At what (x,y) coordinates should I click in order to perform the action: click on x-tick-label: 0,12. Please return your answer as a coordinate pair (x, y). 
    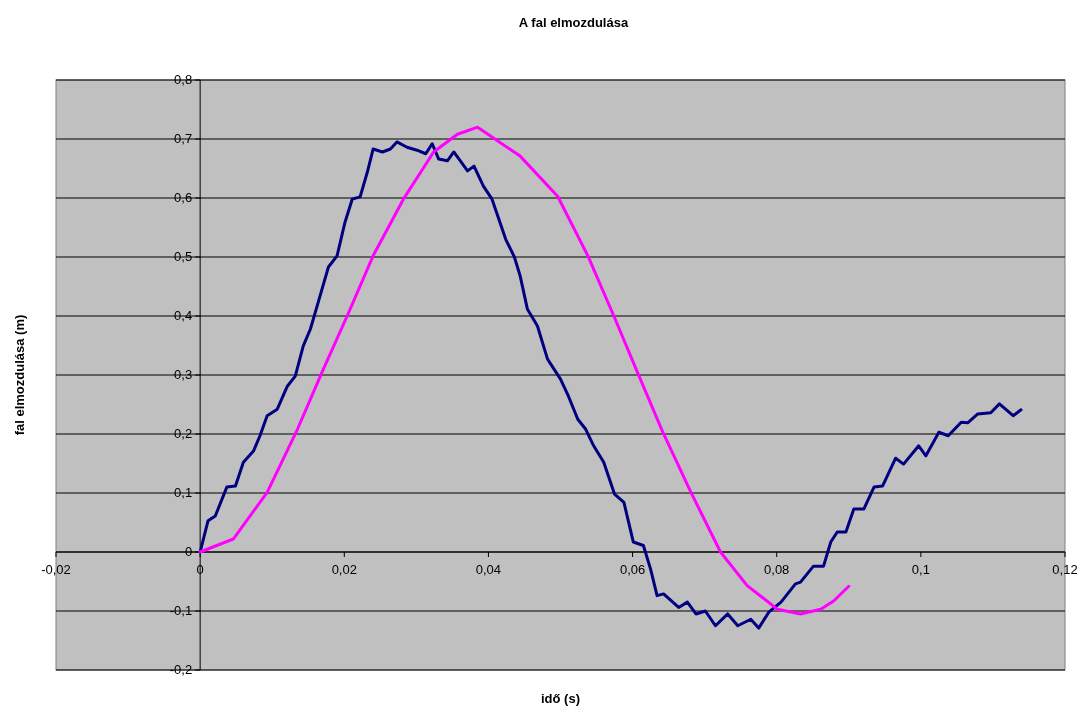
    Looking at the image, I should click on (1065, 569).